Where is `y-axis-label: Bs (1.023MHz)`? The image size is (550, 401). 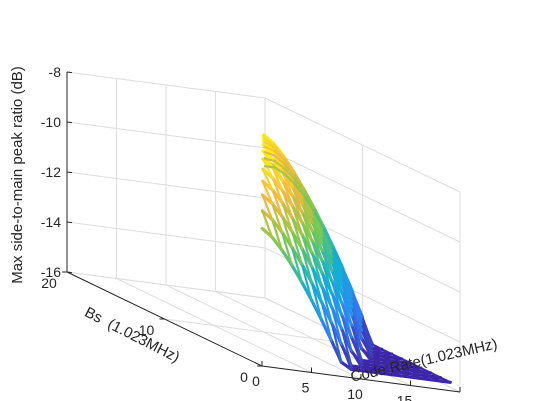
y-axis-label: Bs (1.023MHz) is located at coordinates (132, 335).